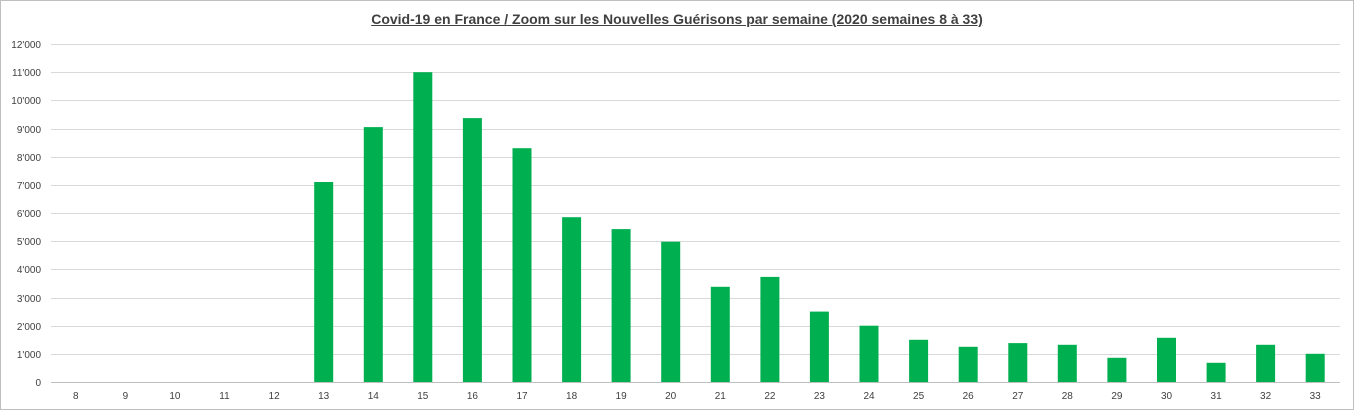  What do you see at coordinates (1167, 396) in the screenshot?
I see `x-tick-label: 30` at bounding box center [1167, 396].